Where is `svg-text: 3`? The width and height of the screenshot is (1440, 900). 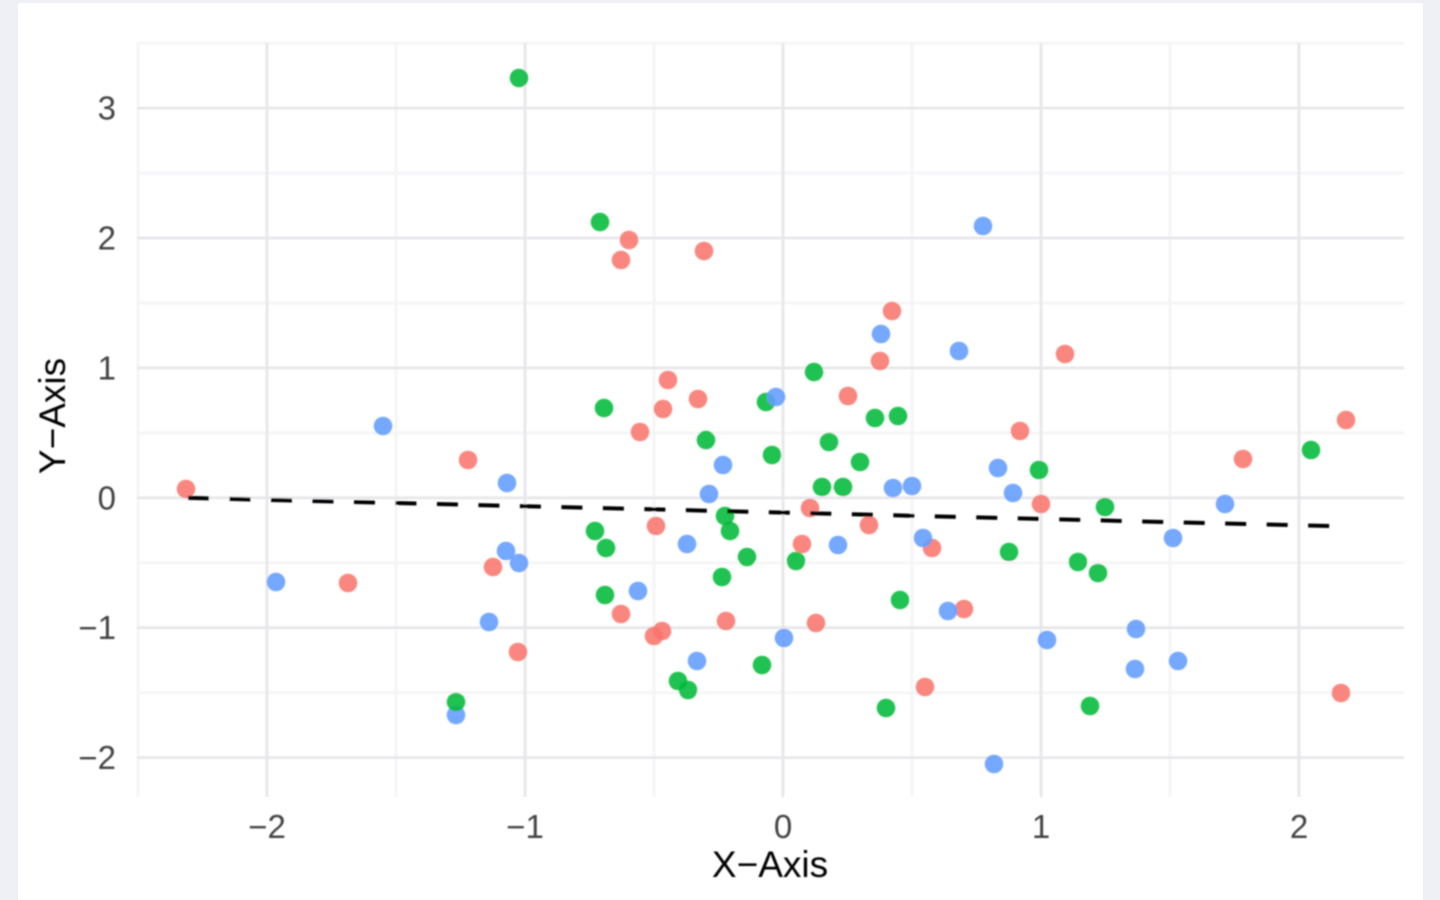
svg-text: 3 is located at coordinates (107, 108).